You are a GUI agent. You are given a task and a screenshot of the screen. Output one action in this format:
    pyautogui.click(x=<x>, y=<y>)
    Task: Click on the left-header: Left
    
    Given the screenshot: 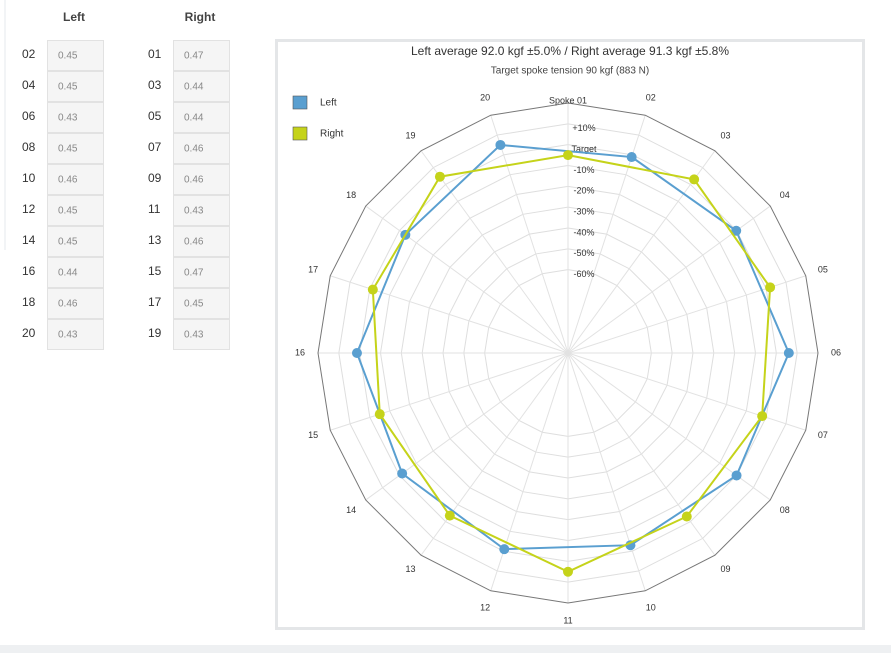 What is the action you would take?
    pyautogui.click(x=74, y=17)
    